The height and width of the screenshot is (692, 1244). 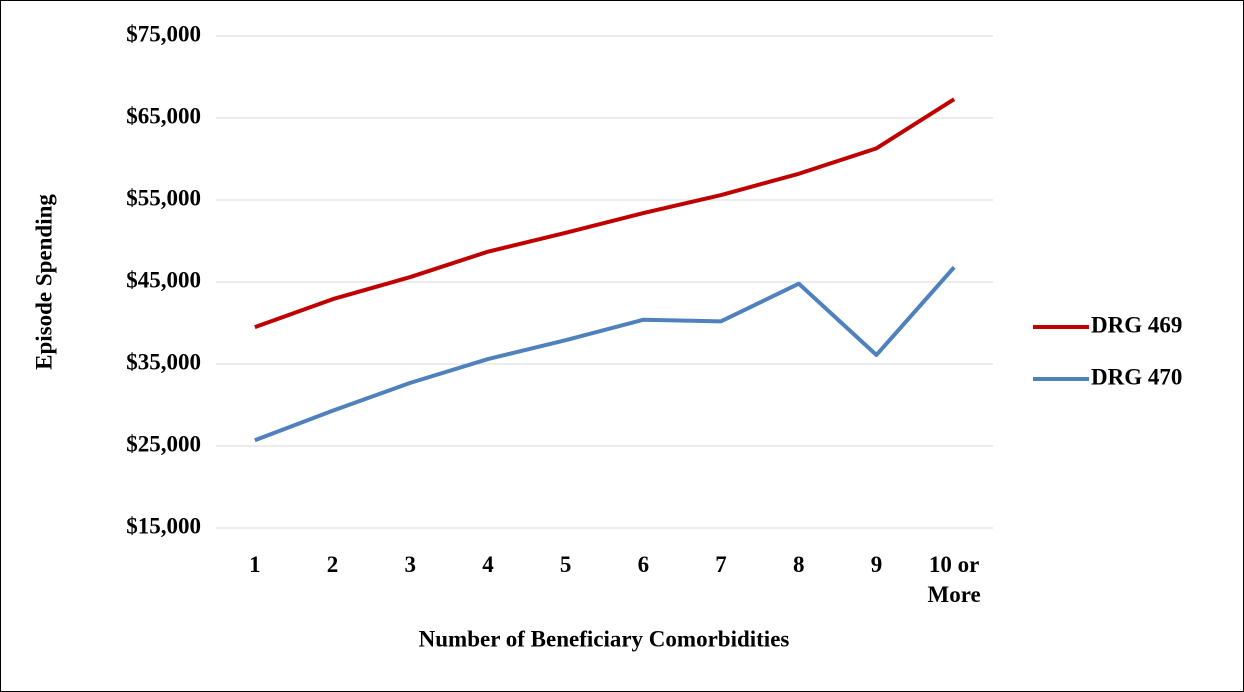 What do you see at coordinates (876, 564) in the screenshot?
I see `x-tick-label: 9` at bounding box center [876, 564].